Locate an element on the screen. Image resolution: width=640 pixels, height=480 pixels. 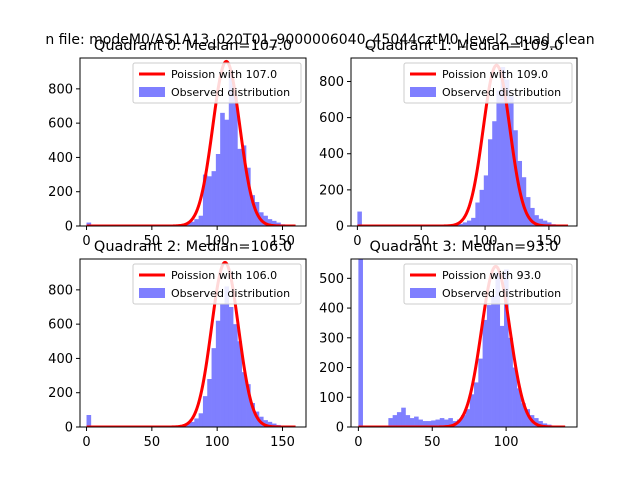
y-tick-label: 400 is located at coordinates (331, 309).